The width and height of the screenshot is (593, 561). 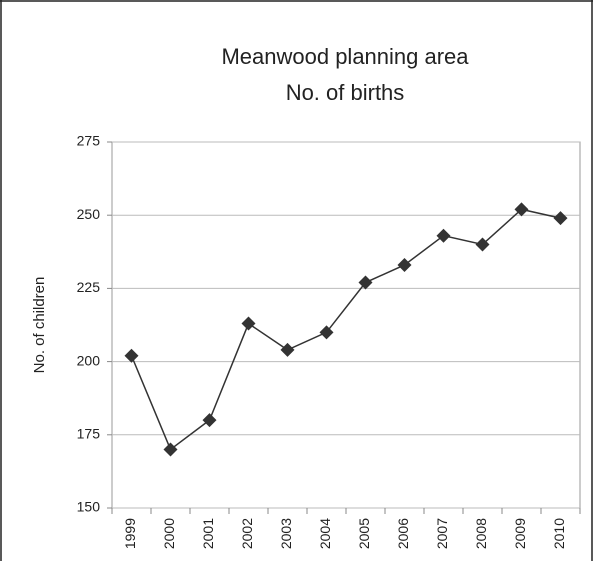 I want to click on x-tick-label: 2000, so click(x=169, y=533).